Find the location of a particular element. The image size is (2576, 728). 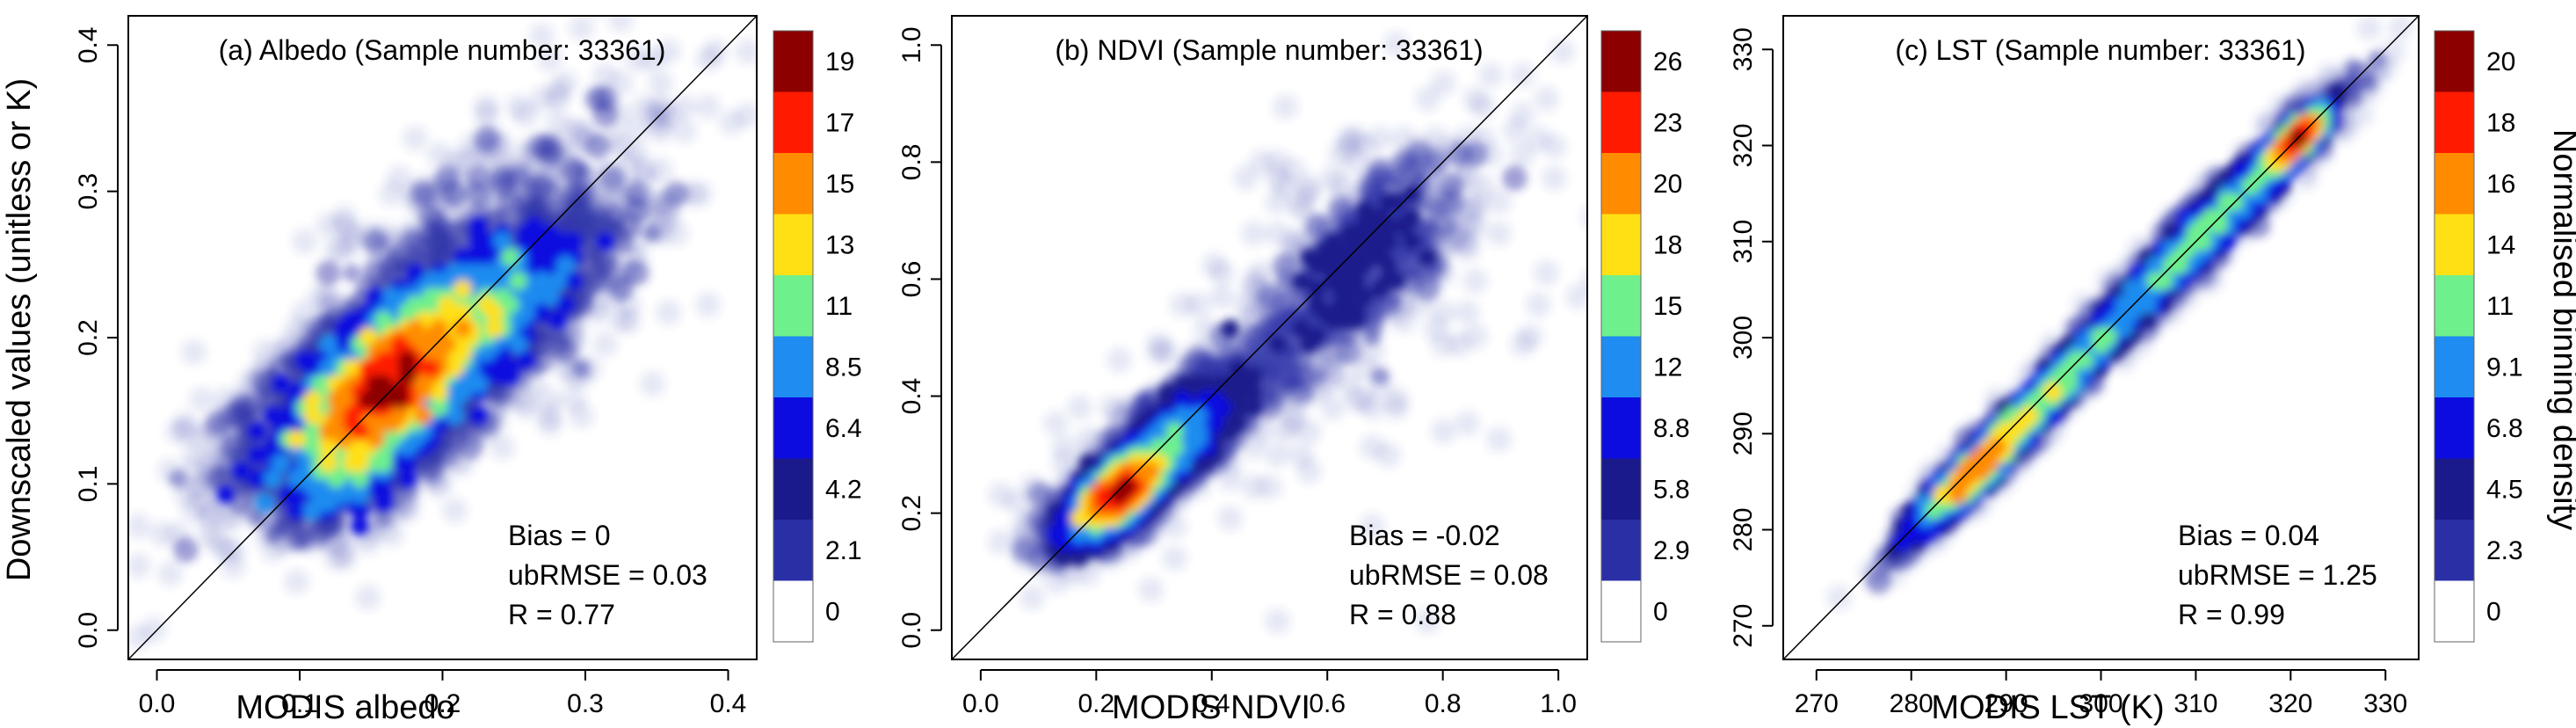

y-axis: 0.0 0.1 0.2 0.3 0.4 is located at coordinates (96, 337).